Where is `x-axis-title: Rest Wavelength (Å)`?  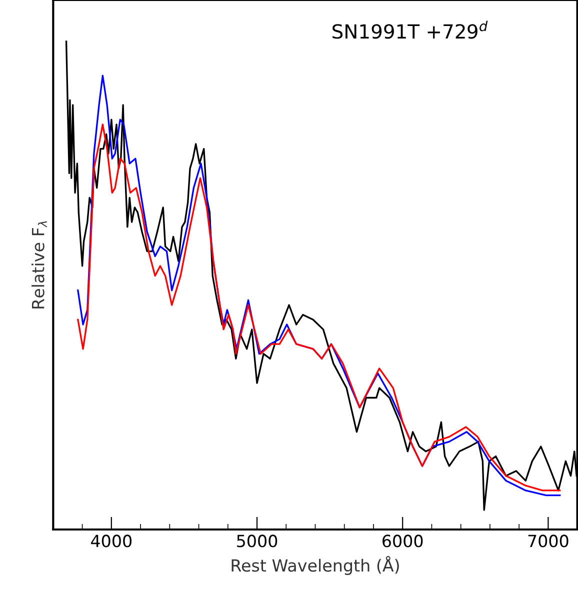
x-axis-title: Rest Wavelength (Å) is located at coordinates (315, 565).